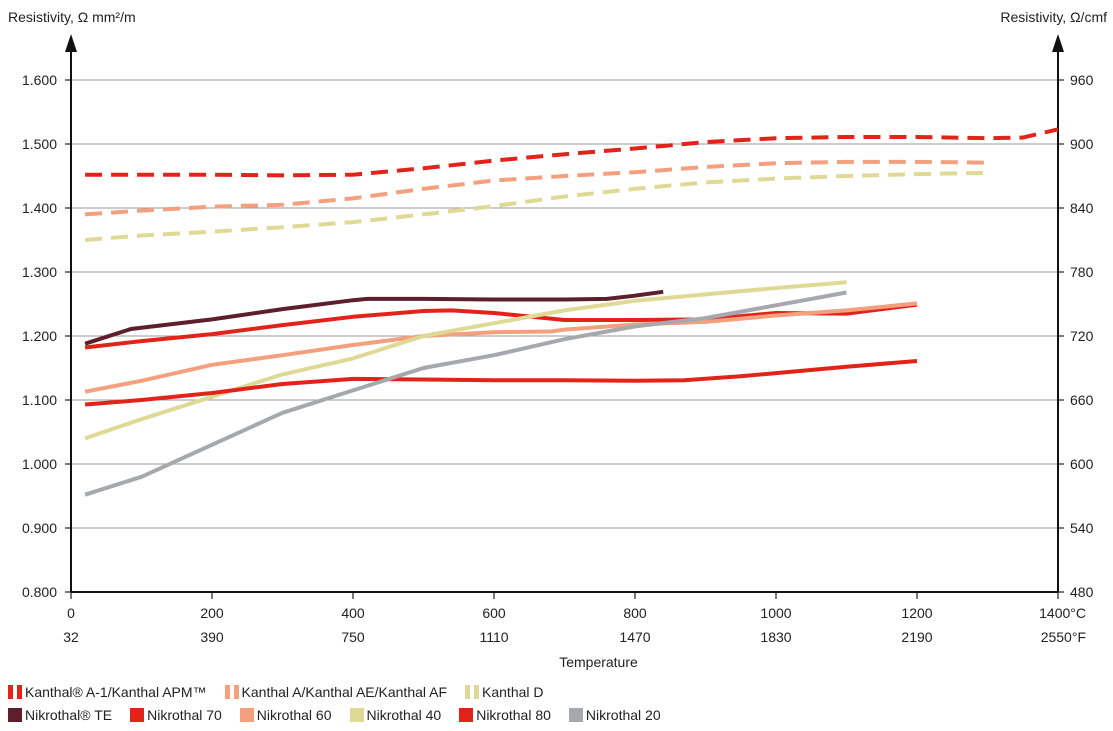  Describe the element at coordinates (916, 637) in the screenshot. I see `x-tick-label-fahrenheit: 2190` at that location.